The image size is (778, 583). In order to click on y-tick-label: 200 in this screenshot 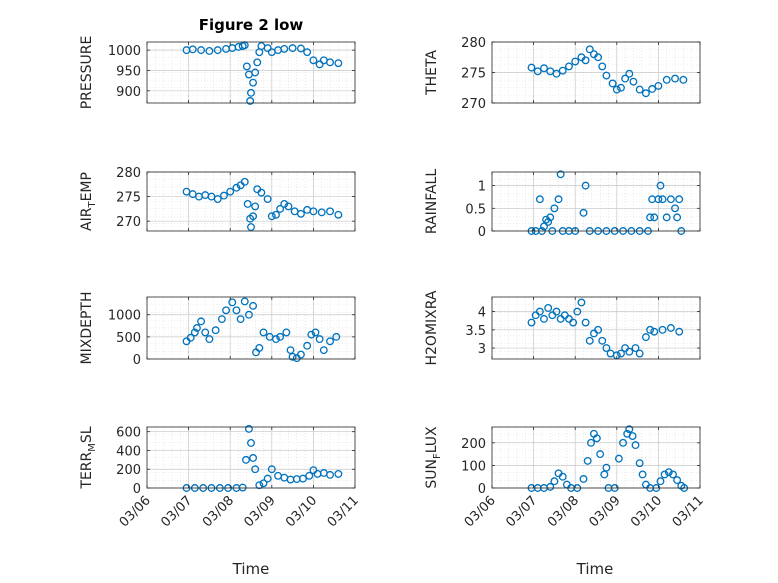, I will do `click(473, 444)`.